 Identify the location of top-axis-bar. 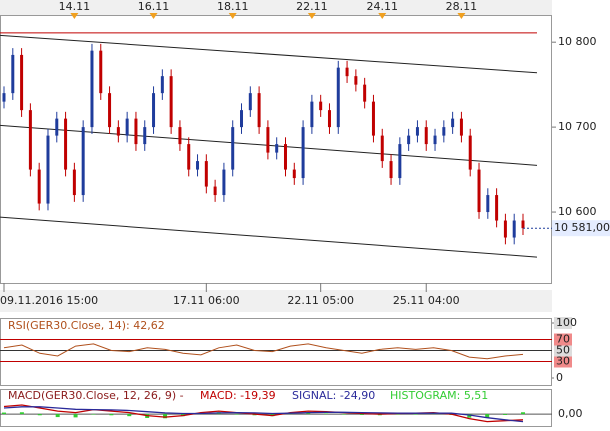
(276, 7).